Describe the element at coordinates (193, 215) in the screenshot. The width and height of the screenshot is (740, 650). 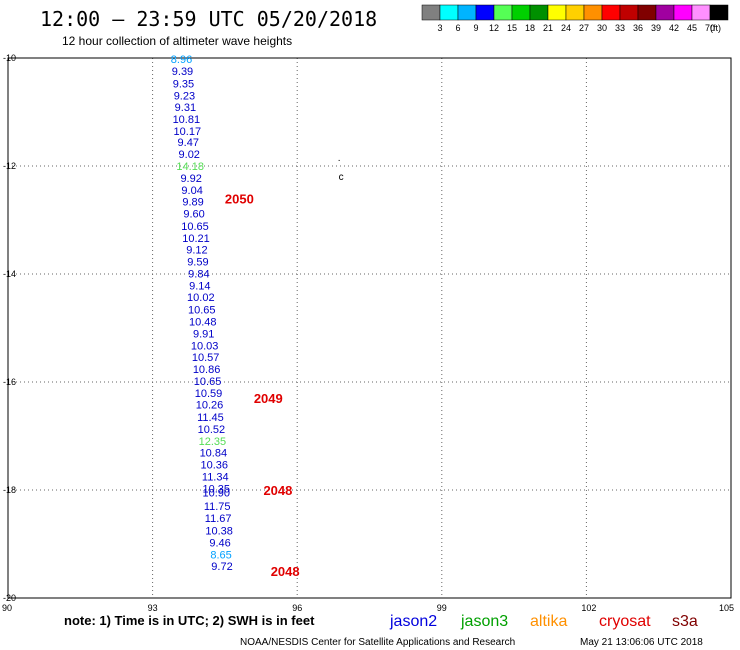
I see `wave-height-label: 9.60` at that location.